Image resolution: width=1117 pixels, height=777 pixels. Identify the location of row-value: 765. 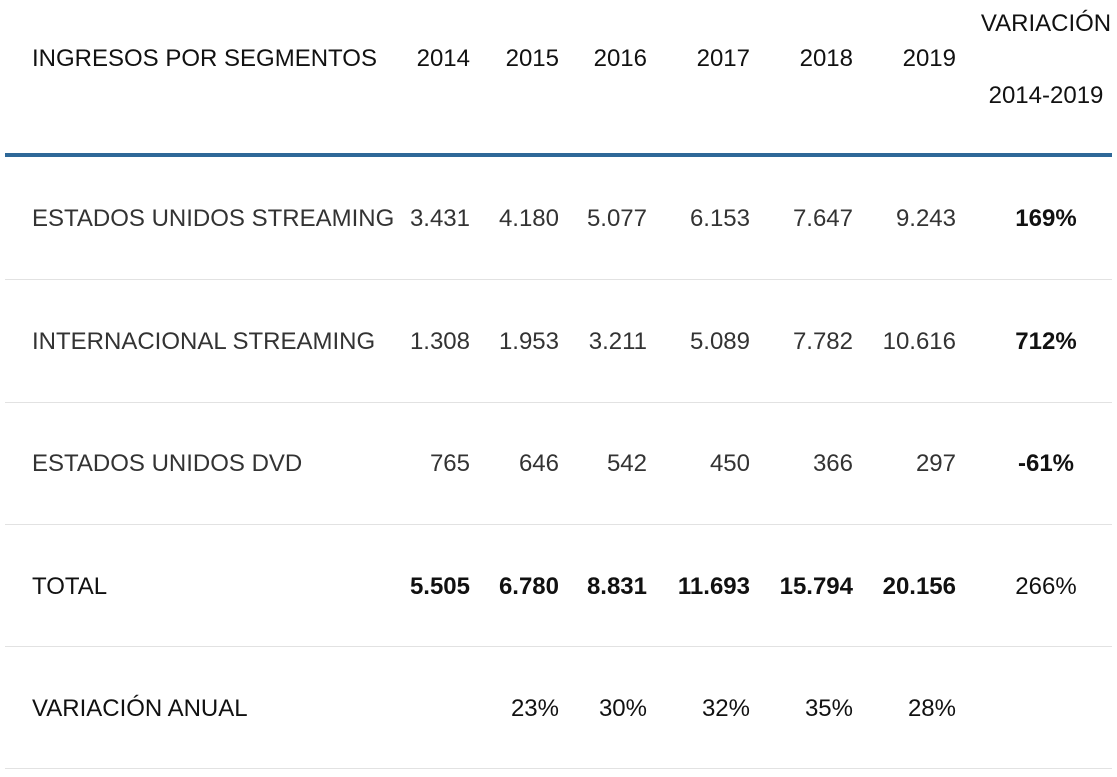
(449, 463).